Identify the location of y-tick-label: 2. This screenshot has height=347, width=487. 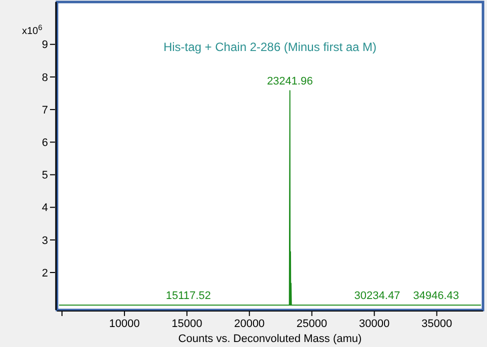
(45, 273).